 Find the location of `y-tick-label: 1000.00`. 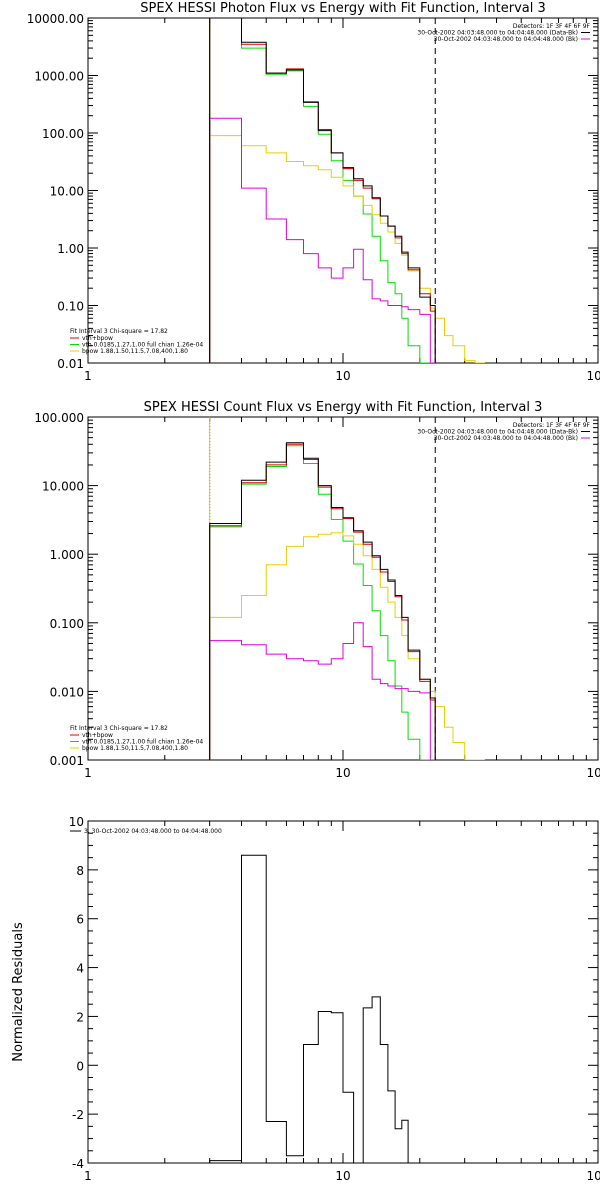

y-tick-label: 1000.00 is located at coordinates (59, 77).